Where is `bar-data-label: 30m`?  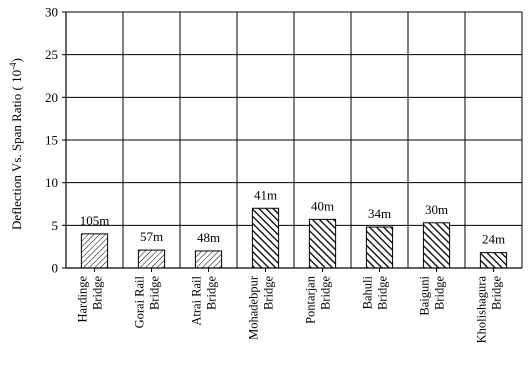
bar-data-label: 30m is located at coordinates (436, 209).